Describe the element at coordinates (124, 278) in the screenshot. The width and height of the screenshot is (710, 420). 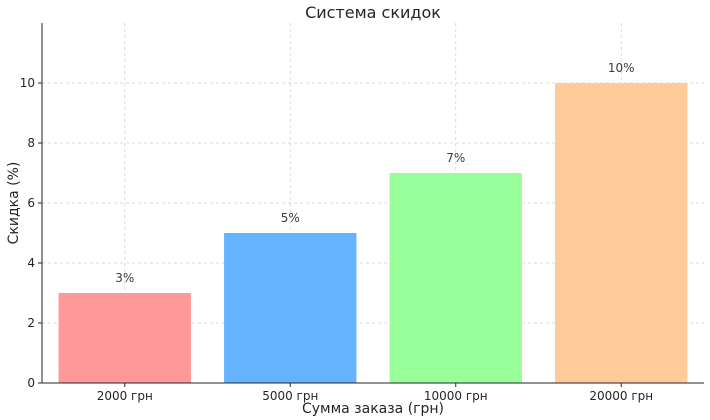
I see `bar-value-label: 3%` at that location.